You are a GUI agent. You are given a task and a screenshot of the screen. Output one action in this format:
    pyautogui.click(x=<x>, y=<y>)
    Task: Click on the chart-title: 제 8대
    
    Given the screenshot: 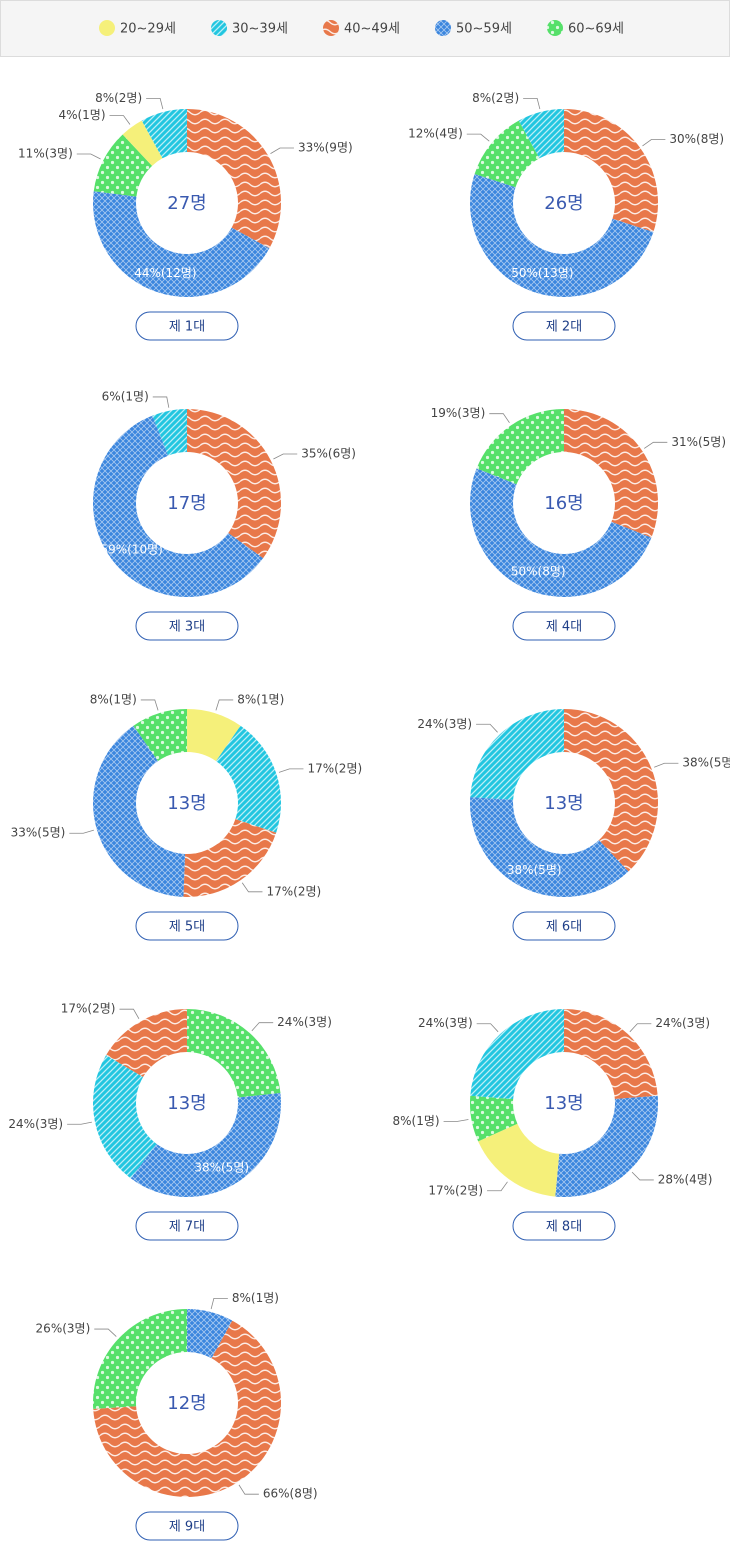 What is the action you would take?
    pyautogui.click(x=564, y=1227)
    